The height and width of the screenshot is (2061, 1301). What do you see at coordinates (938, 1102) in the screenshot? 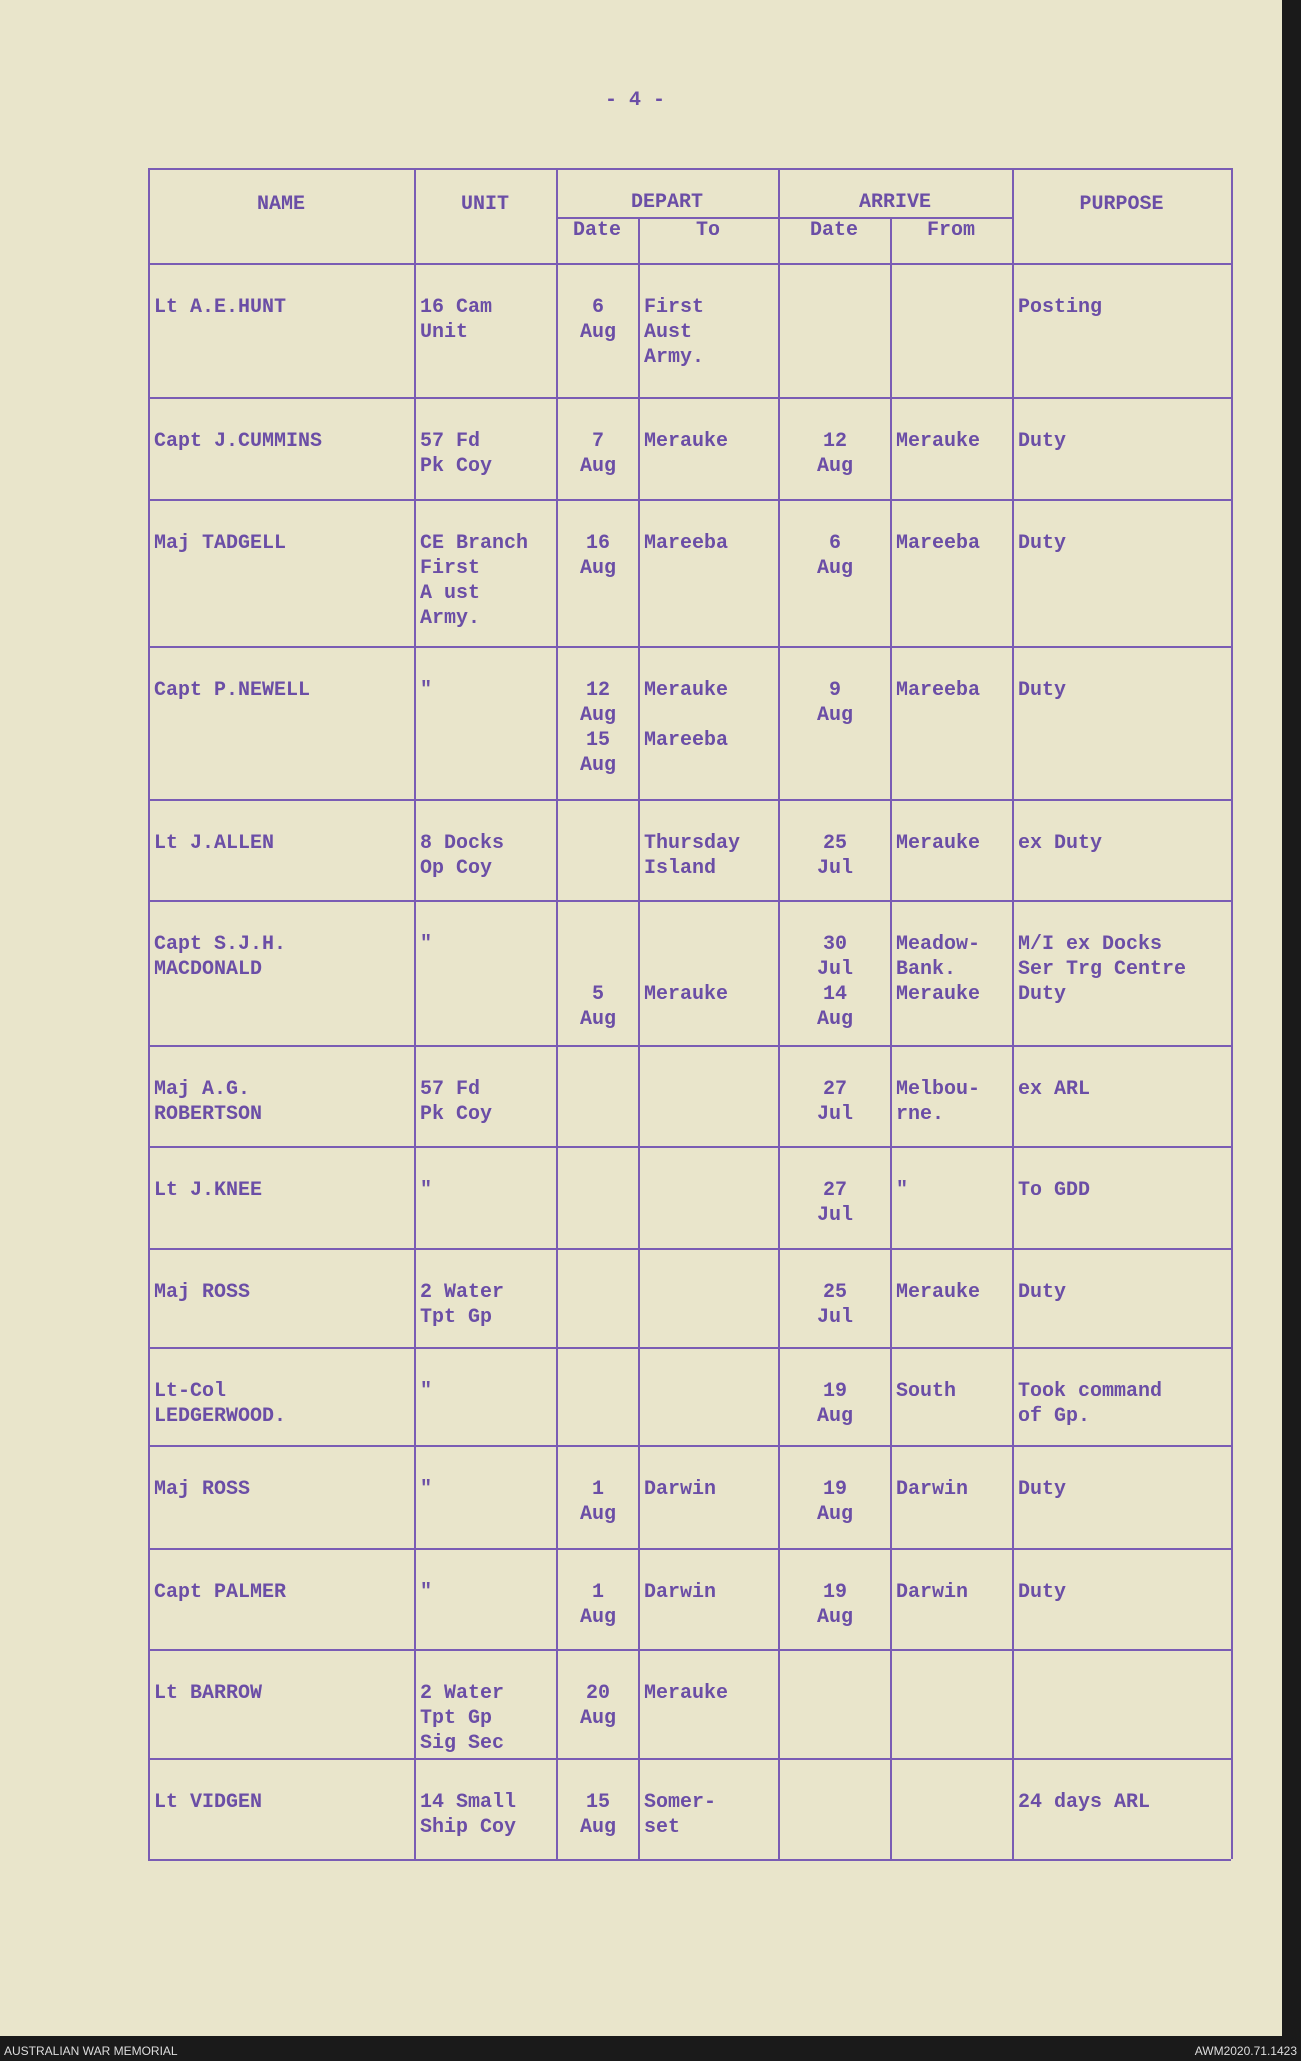
I see `table-cell: Melbou- rne.` at bounding box center [938, 1102].